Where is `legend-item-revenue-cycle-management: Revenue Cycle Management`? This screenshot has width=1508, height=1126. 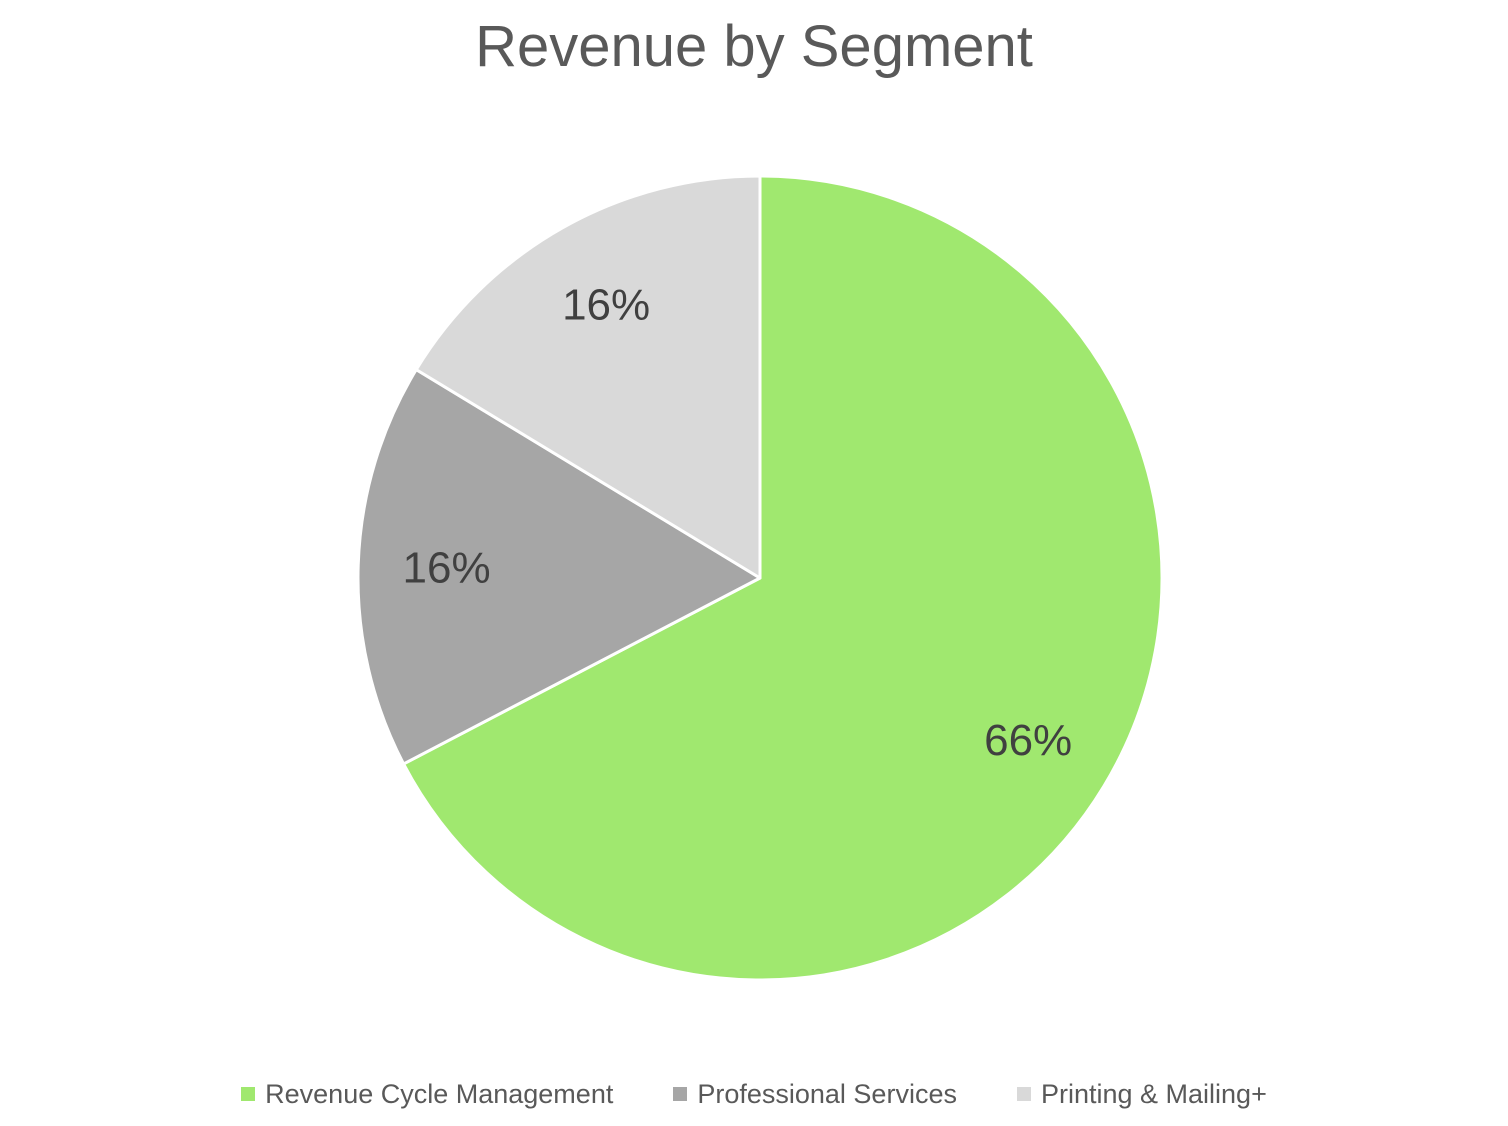
legend-item-revenue-cycle-management: Revenue Cycle Management is located at coordinates (427, 1094).